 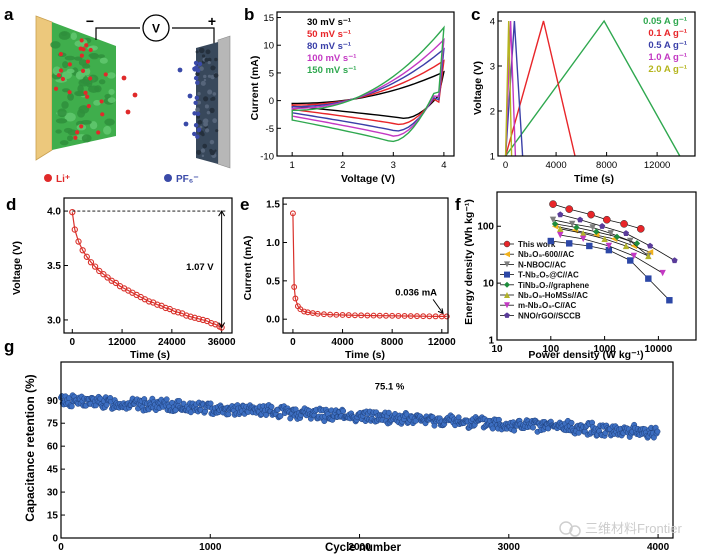 What do you see at coordinates (54, 266) in the screenshot?
I see `d-ytick-label: 3.5` at bounding box center [54, 266].